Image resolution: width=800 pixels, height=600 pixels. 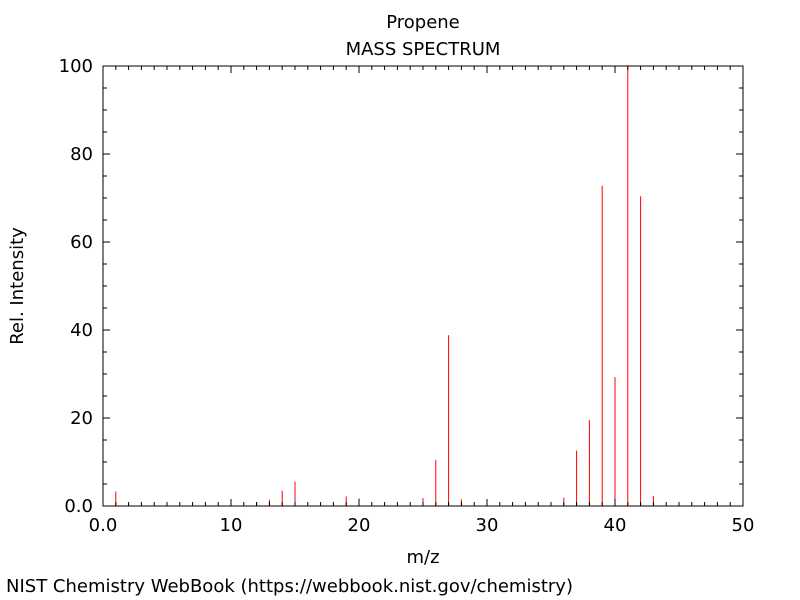 What do you see at coordinates (615, 525) in the screenshot?
I see `x-tick-label: 40` at bounding box center [615, 525].